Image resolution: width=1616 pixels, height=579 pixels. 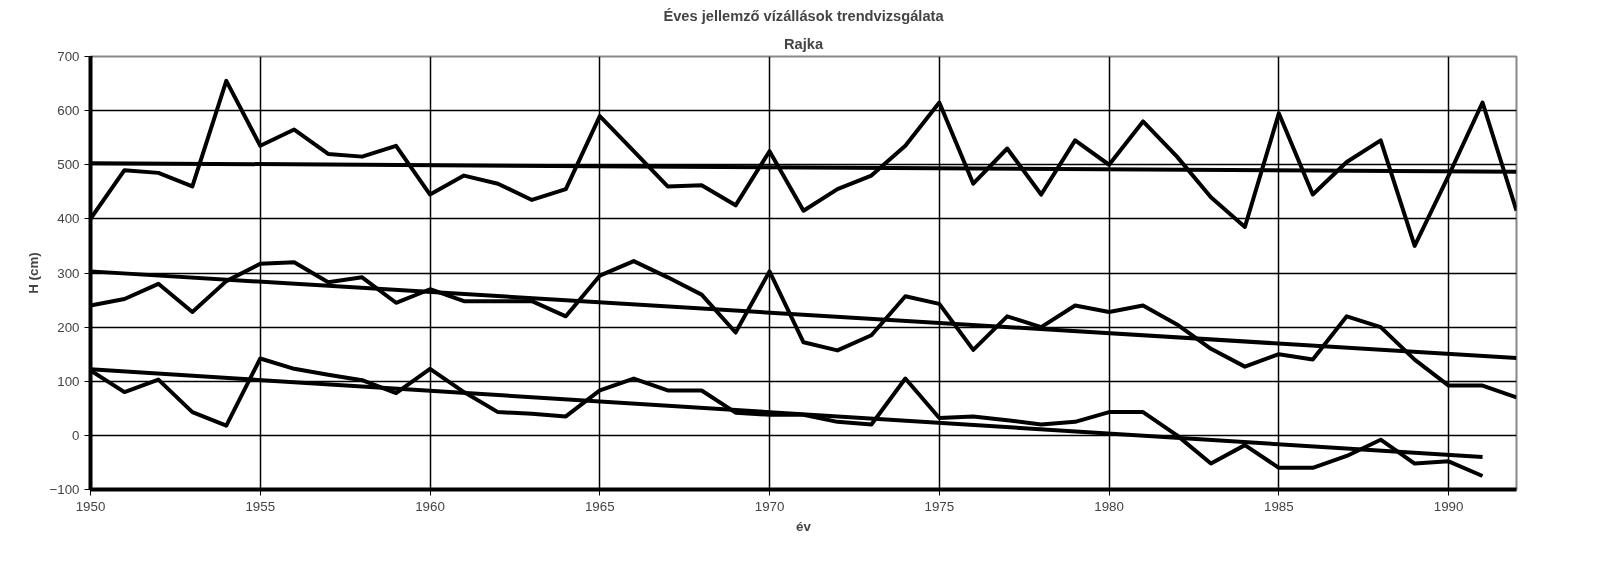 What do you see at coordinates (76, 435) in the screenshot?
I see `y-tick-label: 0` at bounding box center [76, 435].